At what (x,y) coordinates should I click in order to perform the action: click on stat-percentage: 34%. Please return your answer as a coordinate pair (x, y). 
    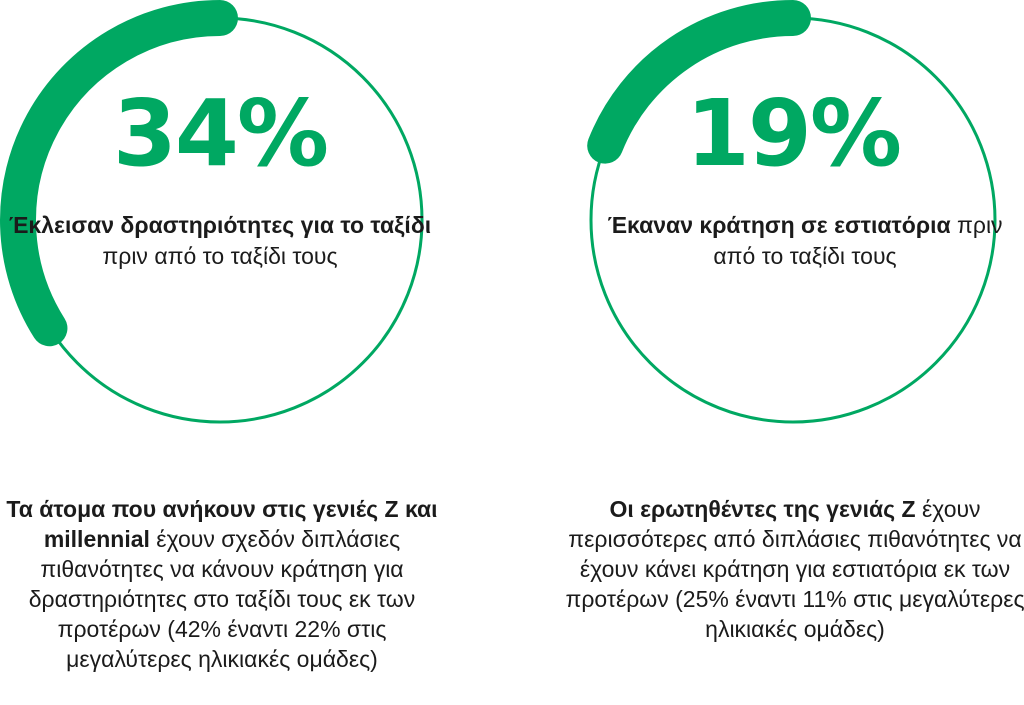
    Looking at the image, I should click on (220, 133).